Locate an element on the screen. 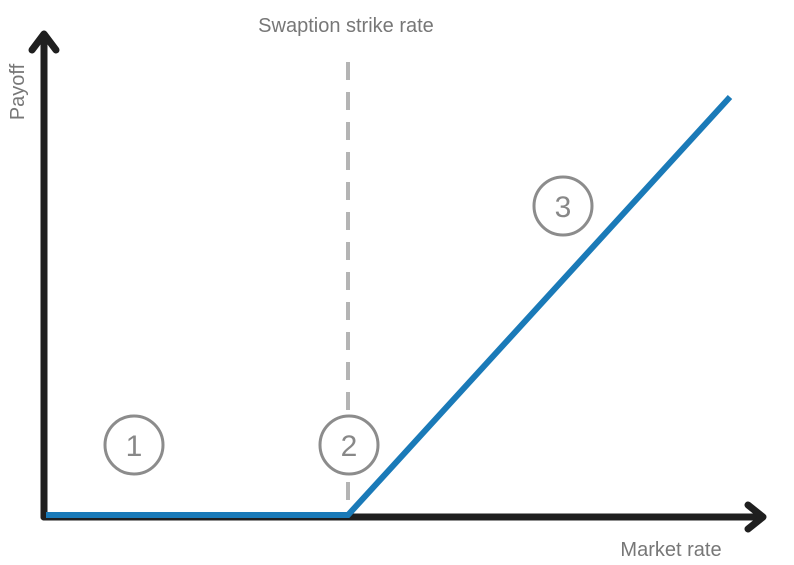 Image resolution: width=794 pixels, height=565 pixels. region-marker-1: 1 is located at coordinates (134, 445).